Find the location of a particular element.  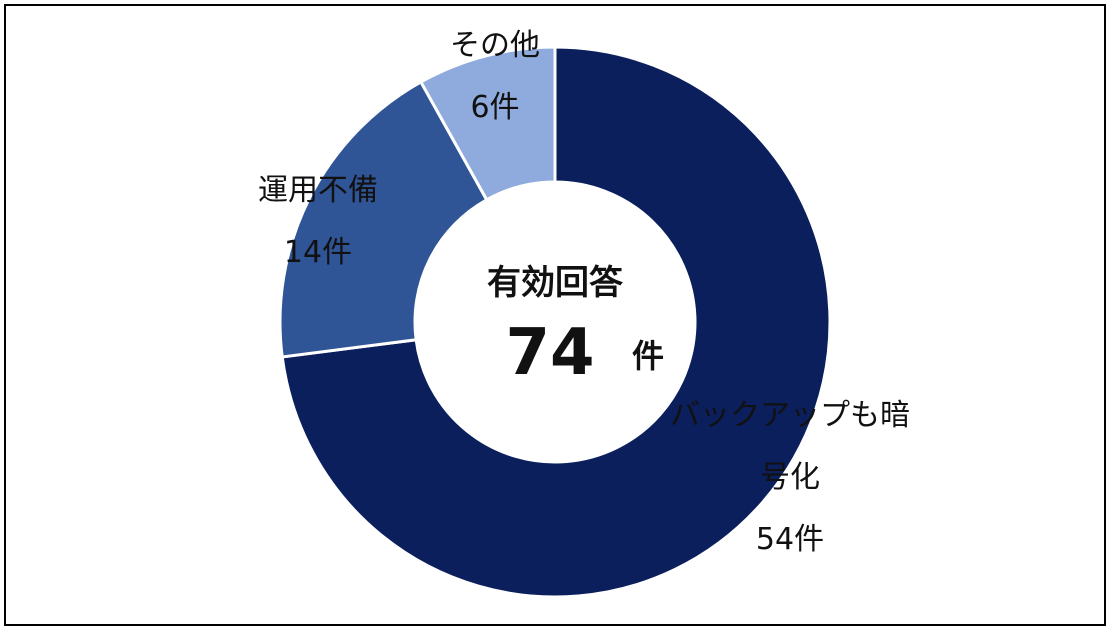

category-label: バックアップも暗号化 is located at coordinates (790, 446).